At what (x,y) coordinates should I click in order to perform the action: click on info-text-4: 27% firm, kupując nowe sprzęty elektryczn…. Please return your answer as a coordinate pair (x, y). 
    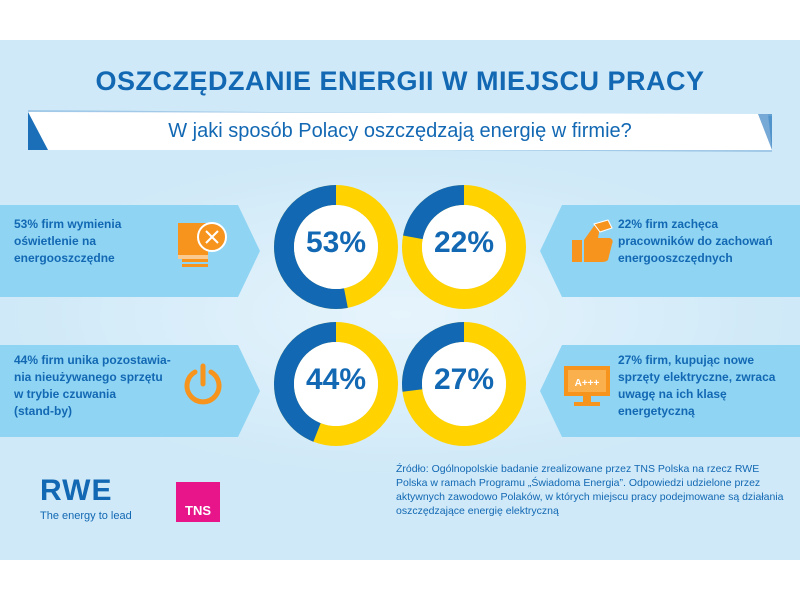
    Looking at the image, I should click on (697, 385).